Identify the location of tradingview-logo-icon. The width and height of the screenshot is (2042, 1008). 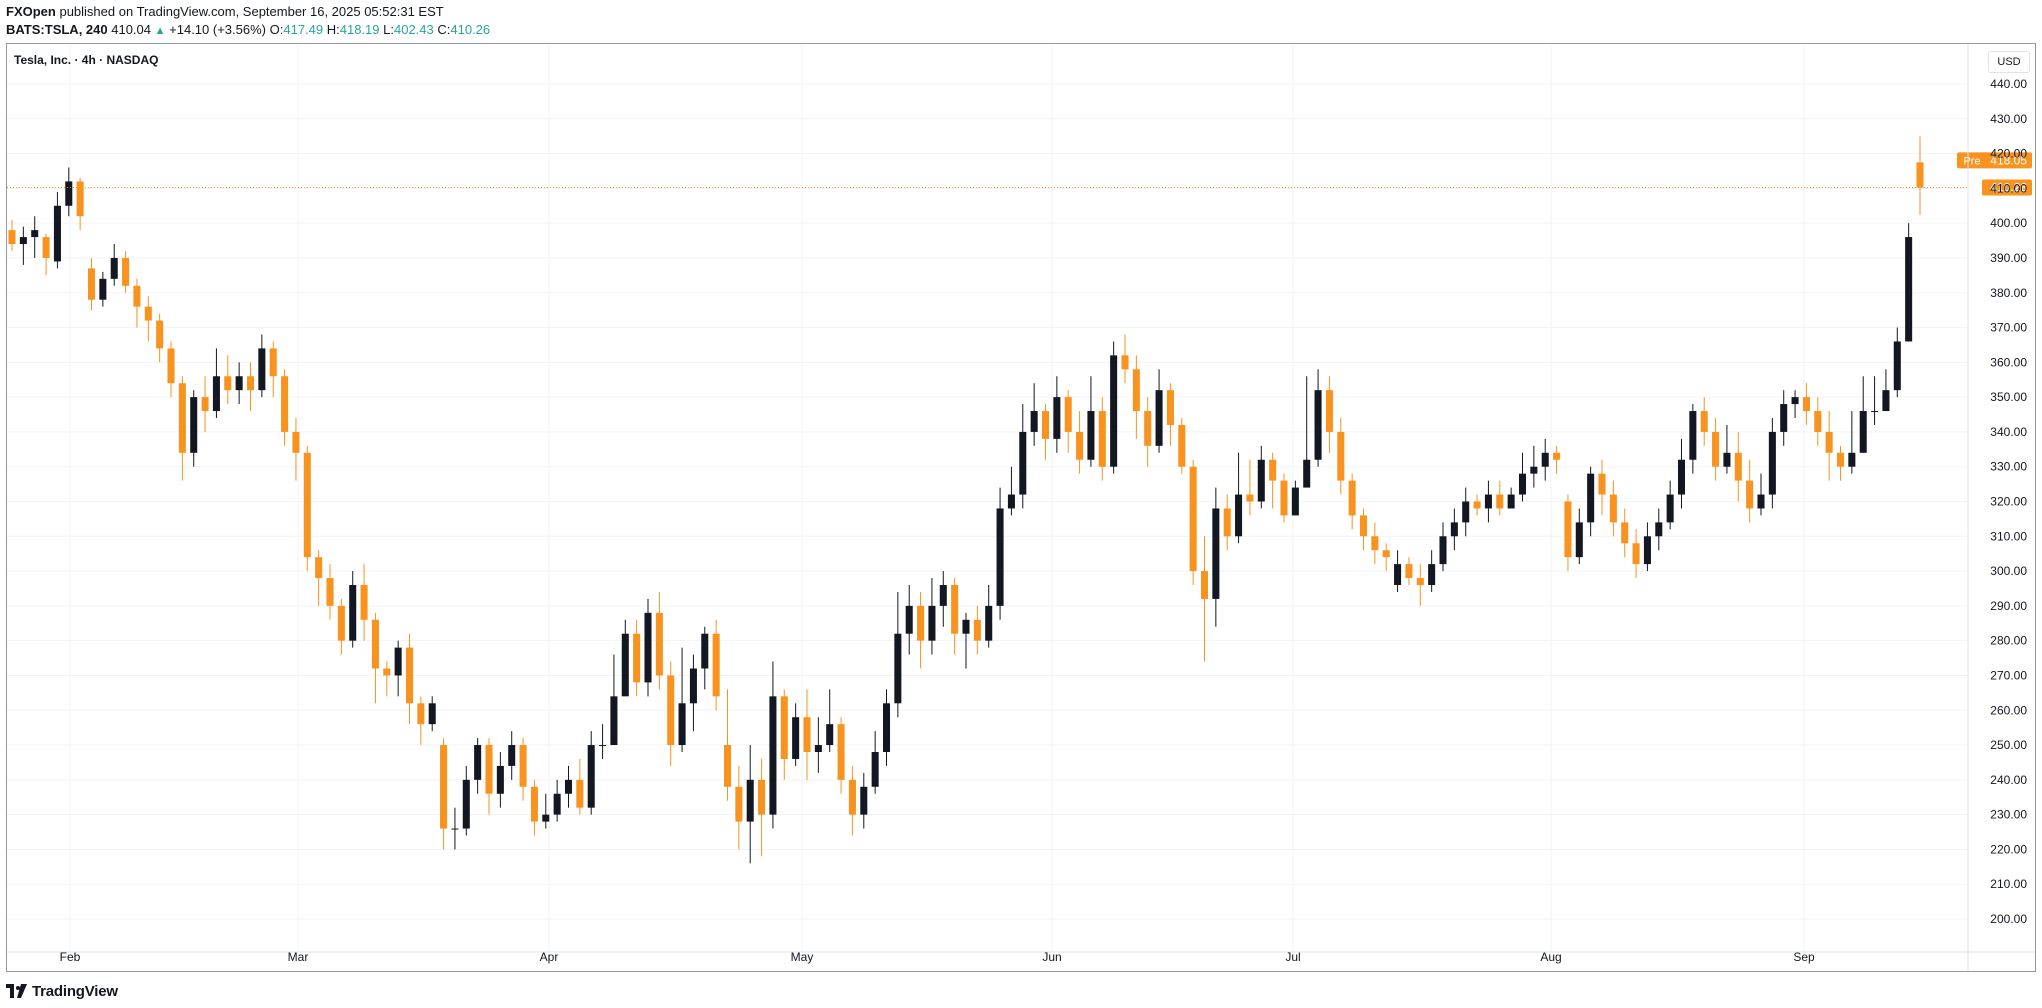
(16, 991).